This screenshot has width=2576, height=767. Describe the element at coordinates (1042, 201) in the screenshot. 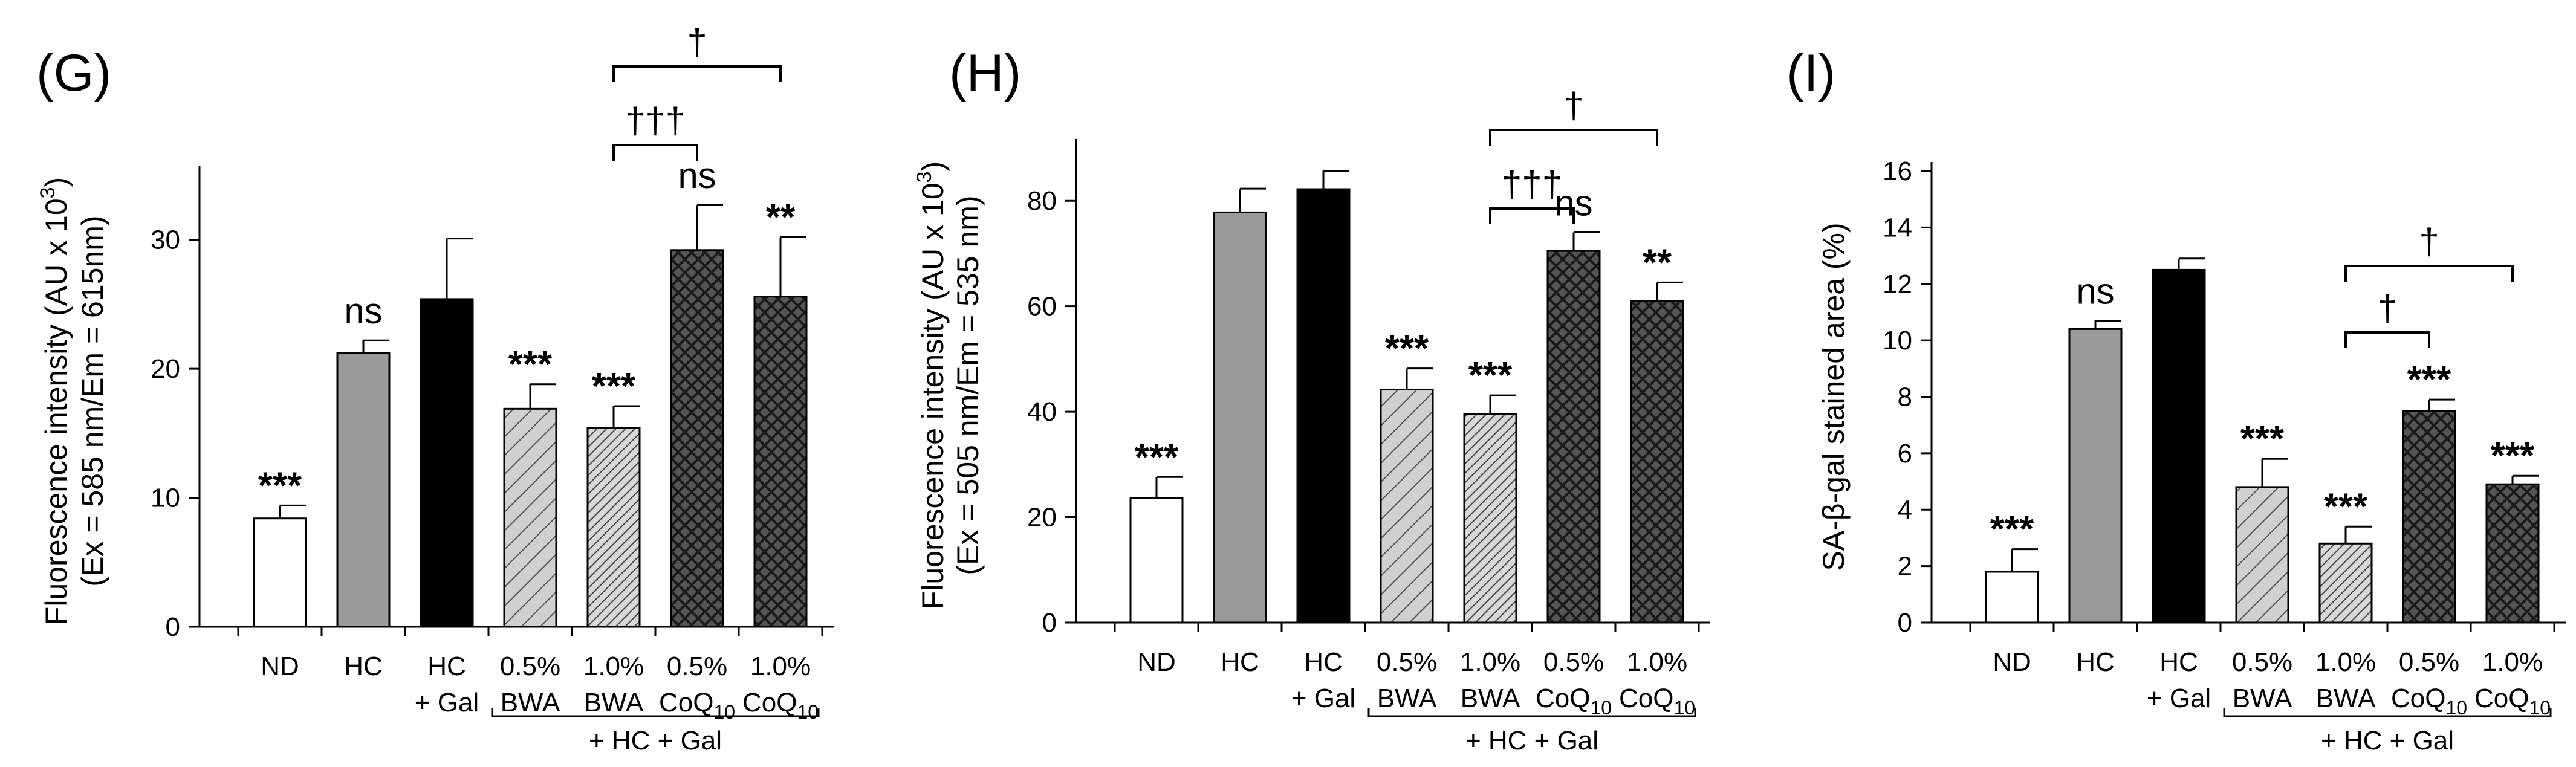

I see `y-tick-label: 80` at that location.